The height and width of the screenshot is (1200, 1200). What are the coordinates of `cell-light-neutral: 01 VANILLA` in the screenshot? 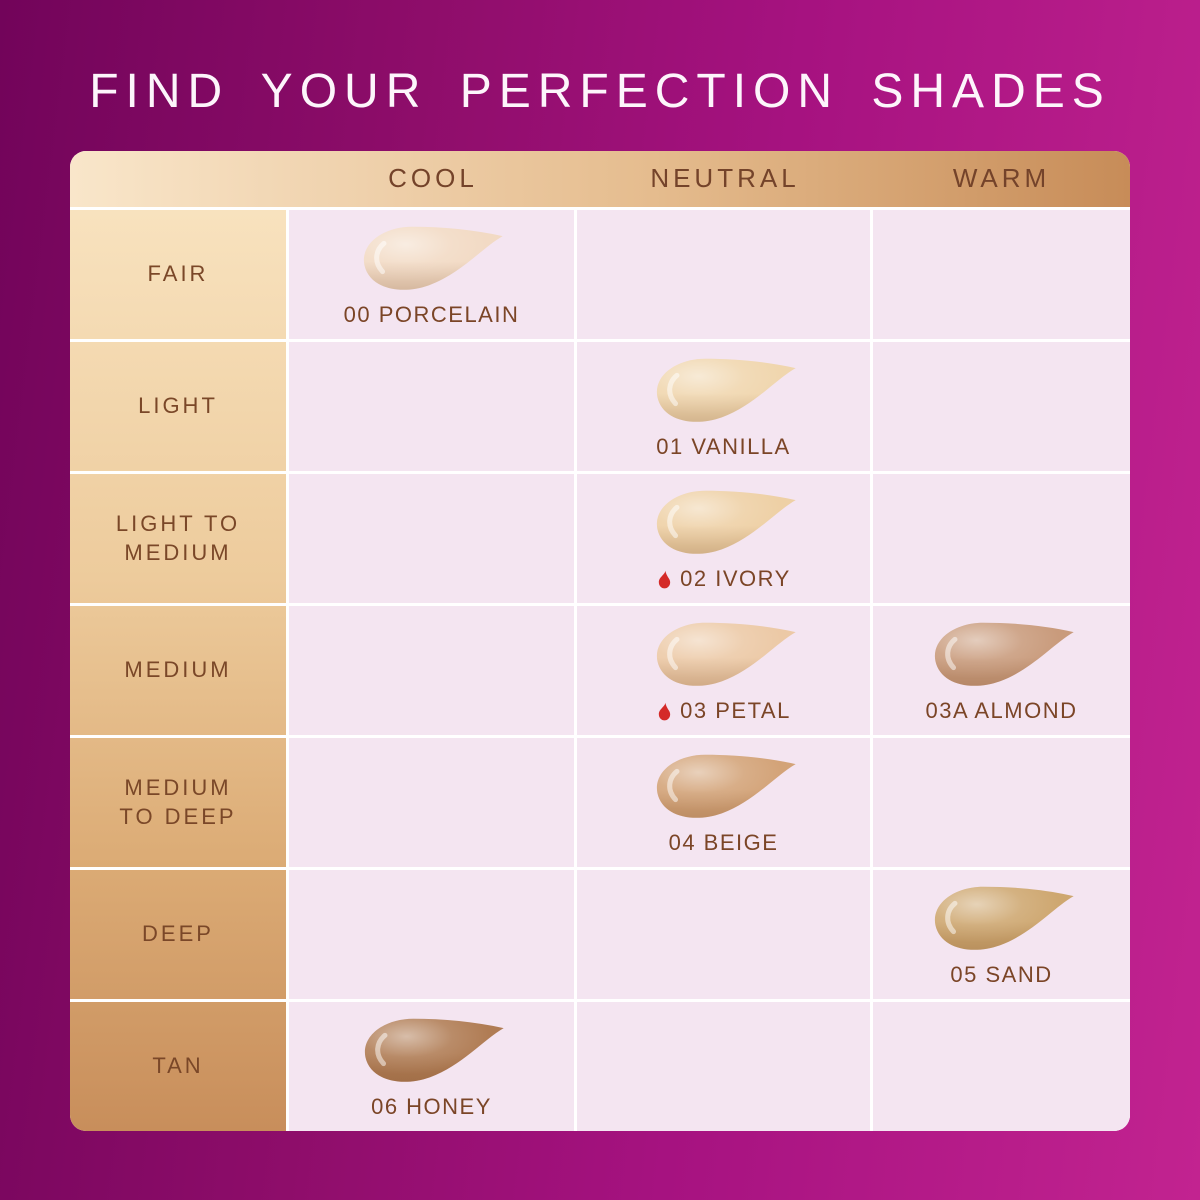 It's located at (723, 406).